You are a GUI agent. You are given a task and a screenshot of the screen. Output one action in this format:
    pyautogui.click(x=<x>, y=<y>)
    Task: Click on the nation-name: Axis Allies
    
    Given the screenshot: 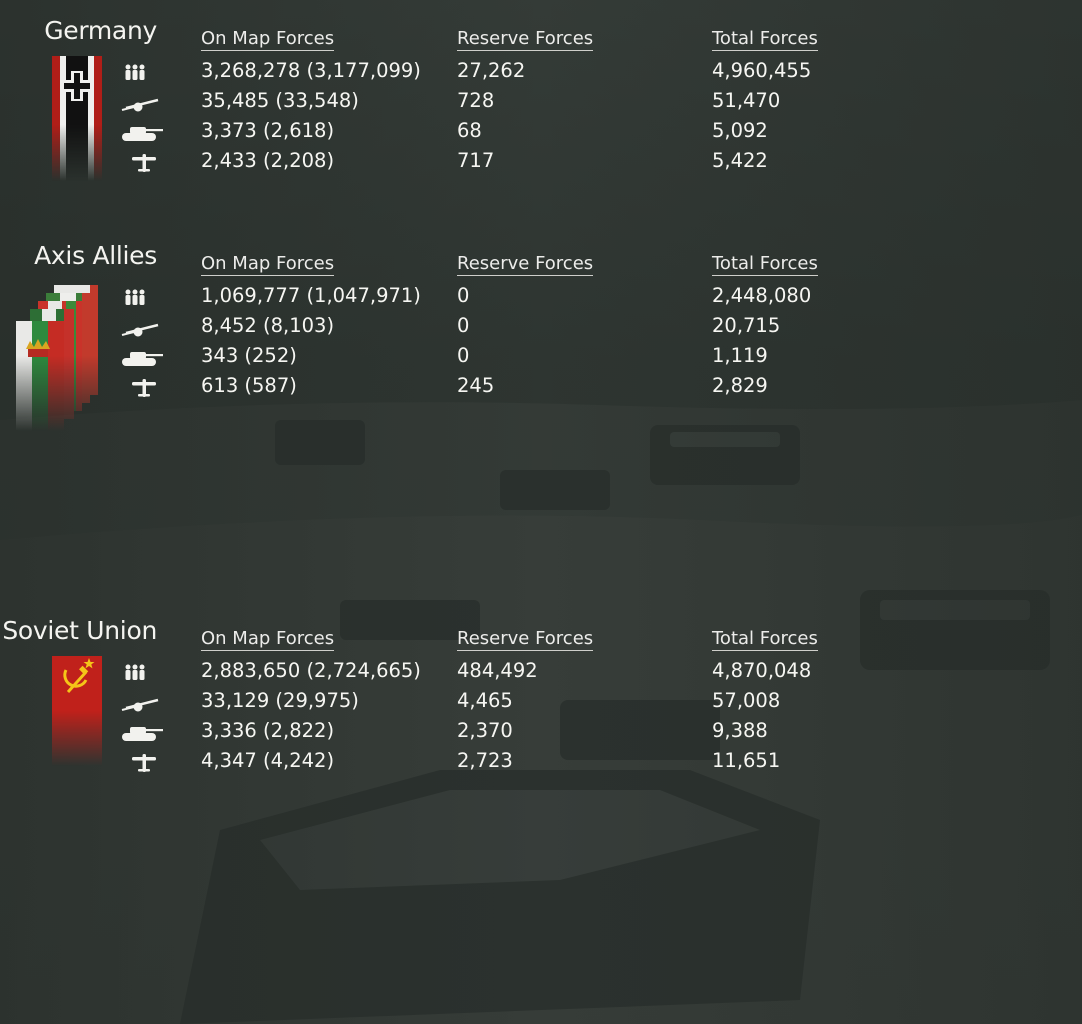 What is the action you would take?
    pyautogui.click(x=95, y=255)
    